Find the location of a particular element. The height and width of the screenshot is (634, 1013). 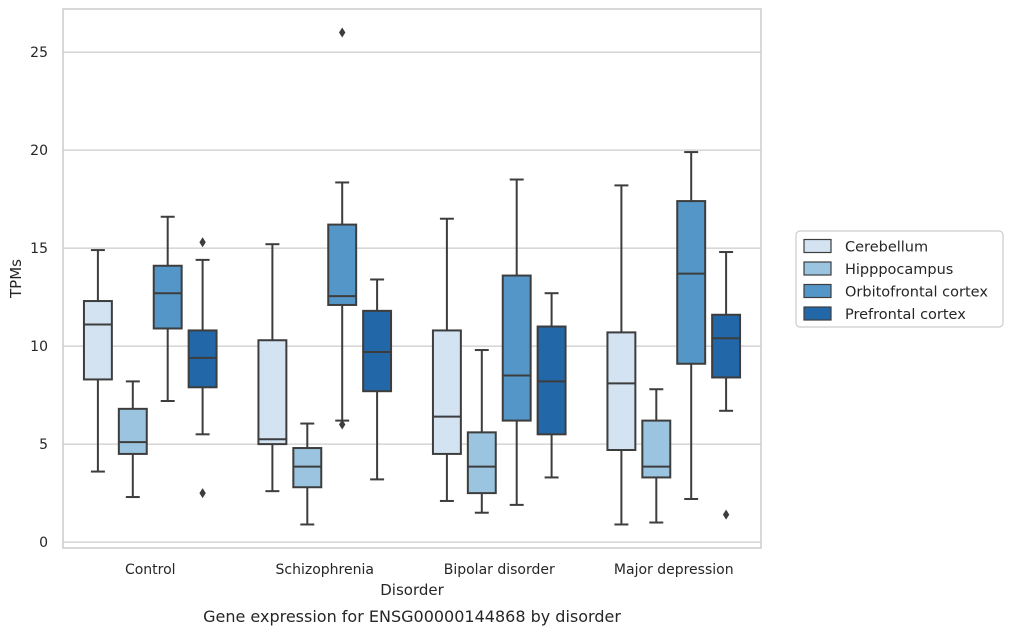

legend-label: Cerebellum is located at coordinates (886, 248).